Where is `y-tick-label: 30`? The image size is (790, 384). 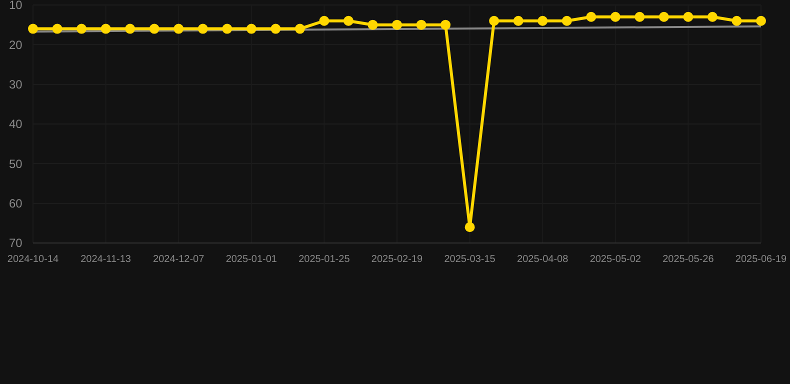
y-tick-label: 30 is located at coordinates (16, 85).